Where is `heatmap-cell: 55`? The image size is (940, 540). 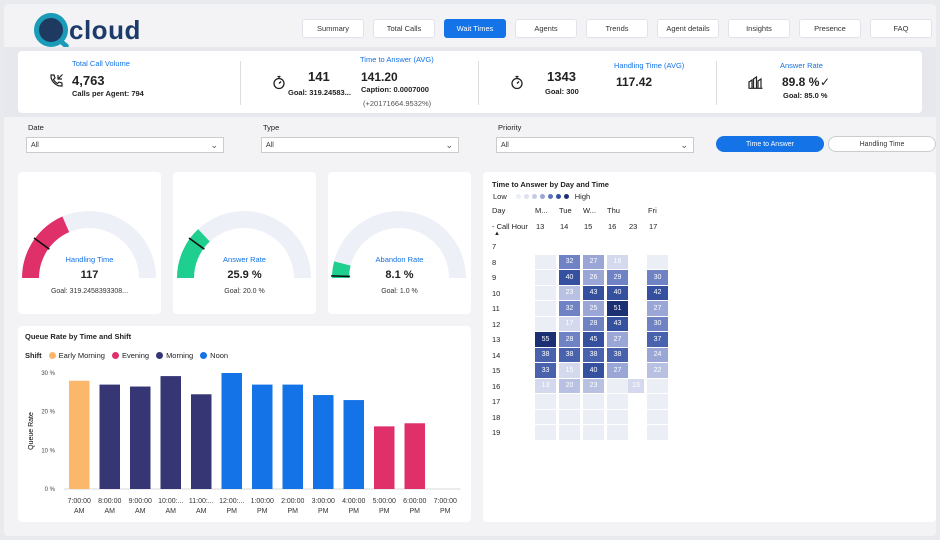
heatmap-cell: 55 is located at coordinates (545, 339).